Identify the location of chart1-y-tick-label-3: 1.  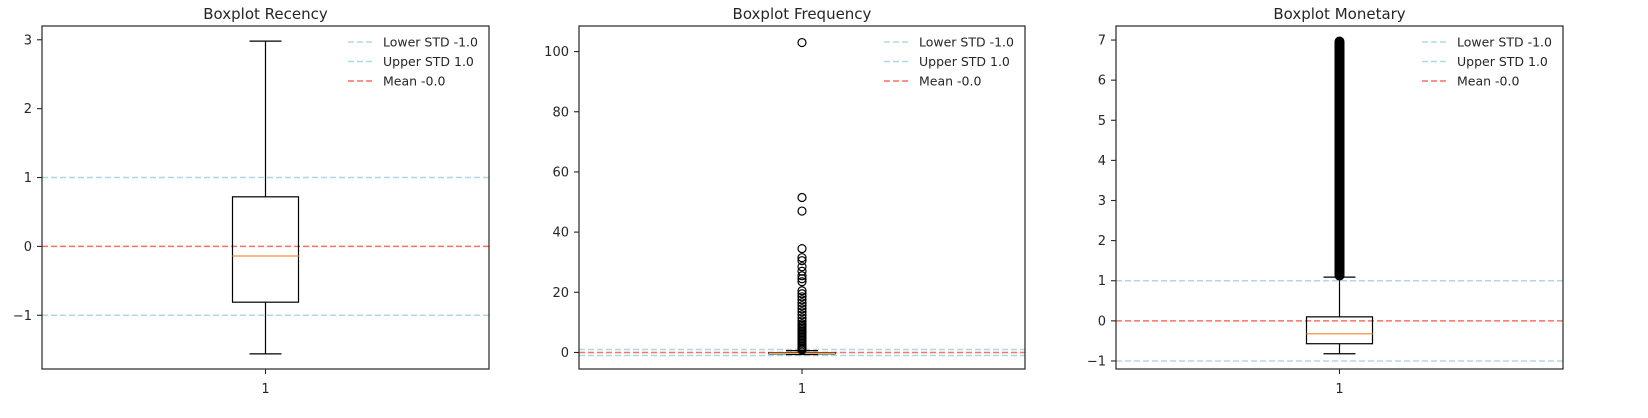
(28, 178).